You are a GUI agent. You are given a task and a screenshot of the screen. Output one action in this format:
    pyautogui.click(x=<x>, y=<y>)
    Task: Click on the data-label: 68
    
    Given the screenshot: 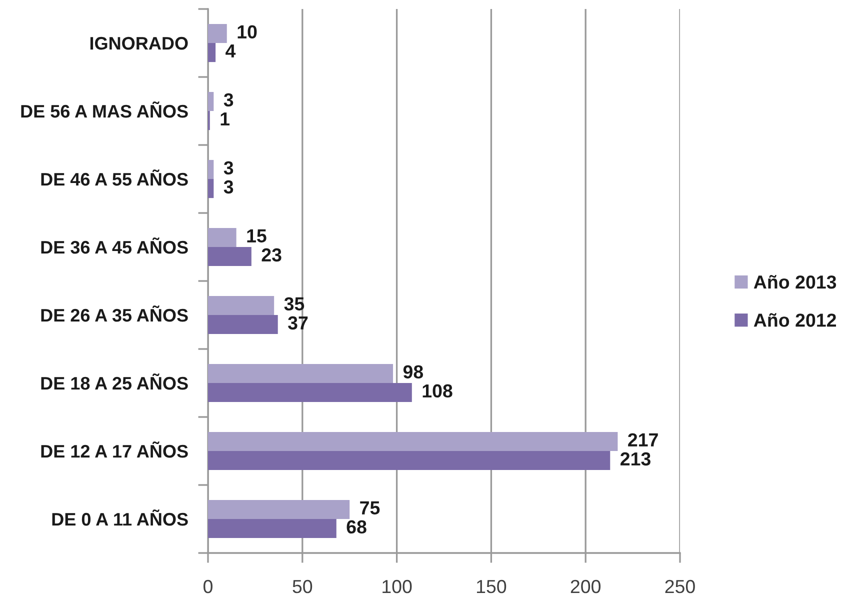 What is the action you would take?
    pyautogui.click(x=356, y=527)
    